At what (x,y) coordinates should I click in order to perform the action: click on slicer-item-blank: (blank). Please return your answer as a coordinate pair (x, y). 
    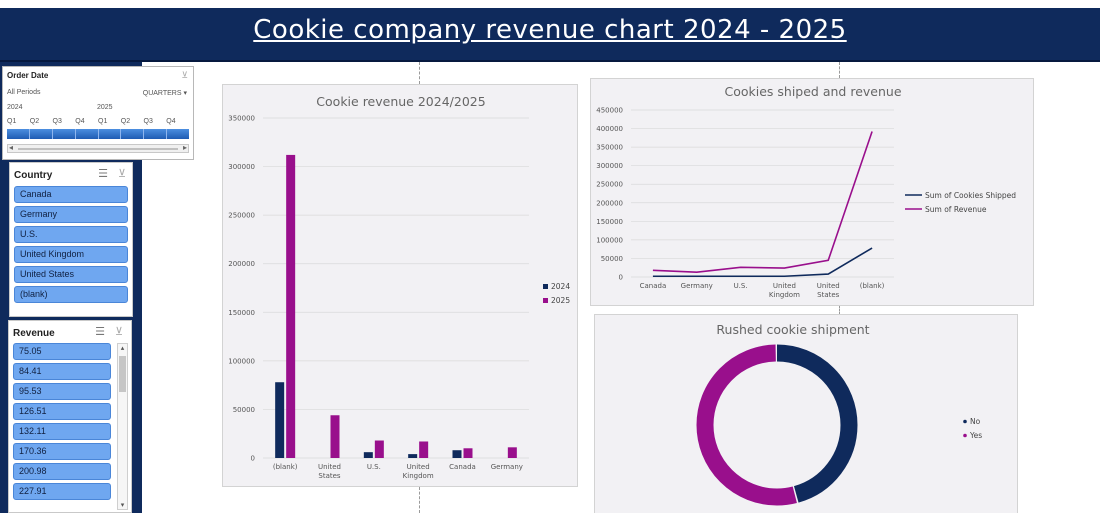
    Looking at the image, I should click on (71, 294).